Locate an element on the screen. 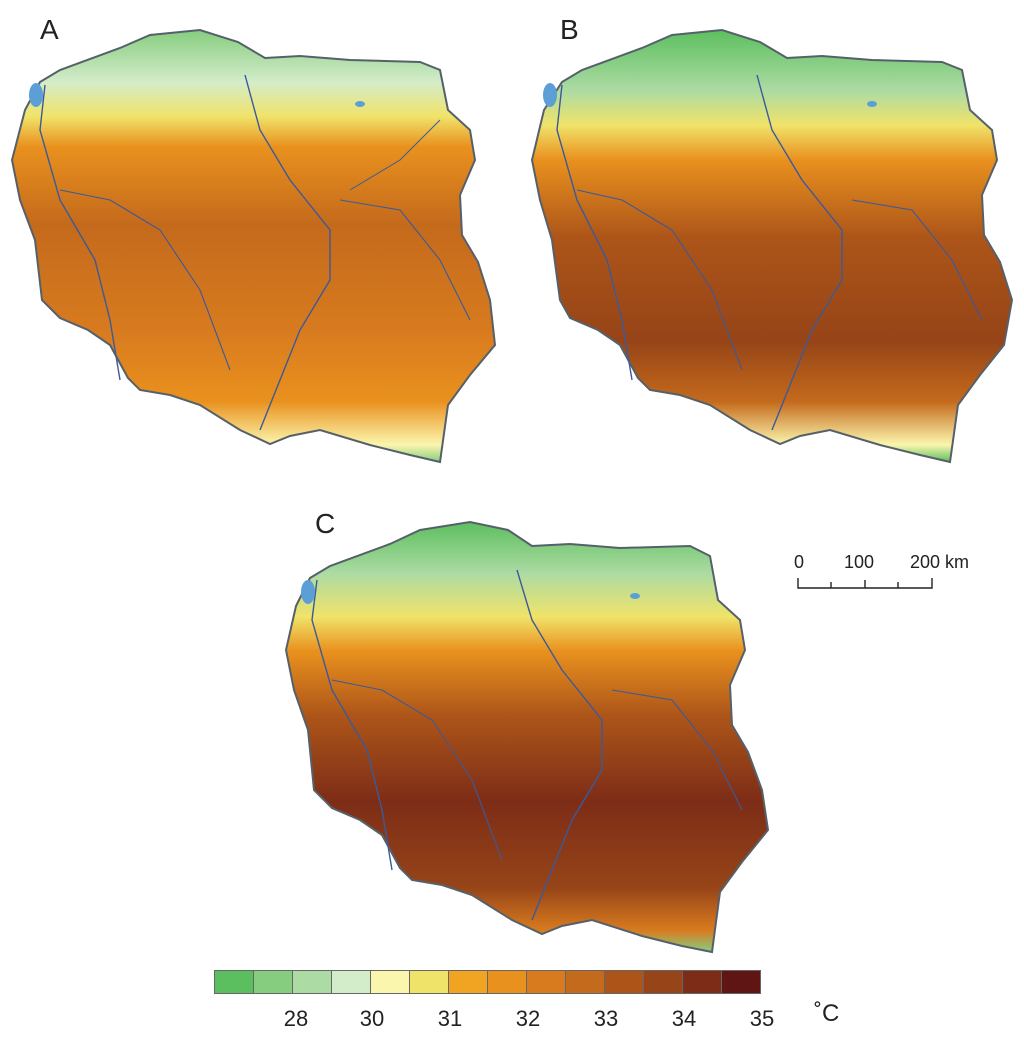 The image size is (1024, 1043). river-vistula-b is located at coordinates (799, 252).